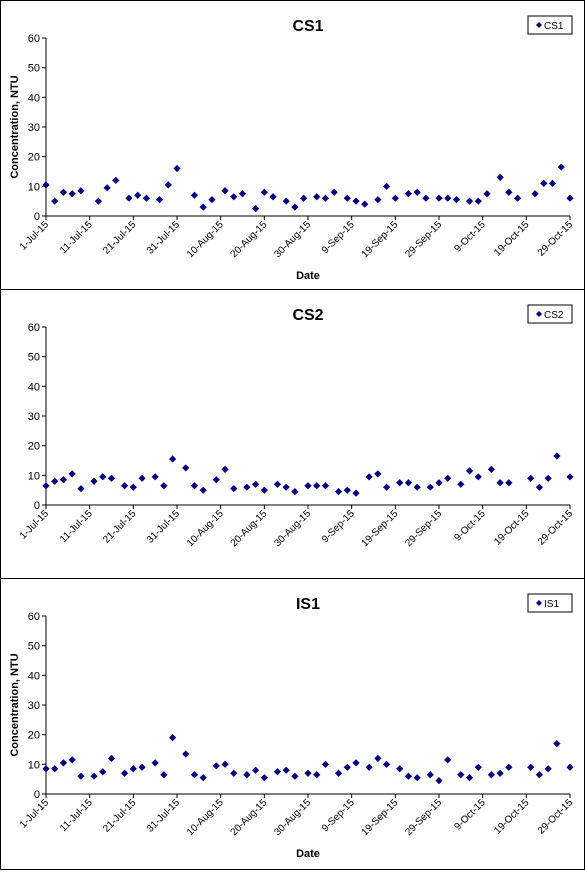 This screenshot has height=874, width=585. I want to click on x-tick-label: 31-Jul-15, so click(164, 238).